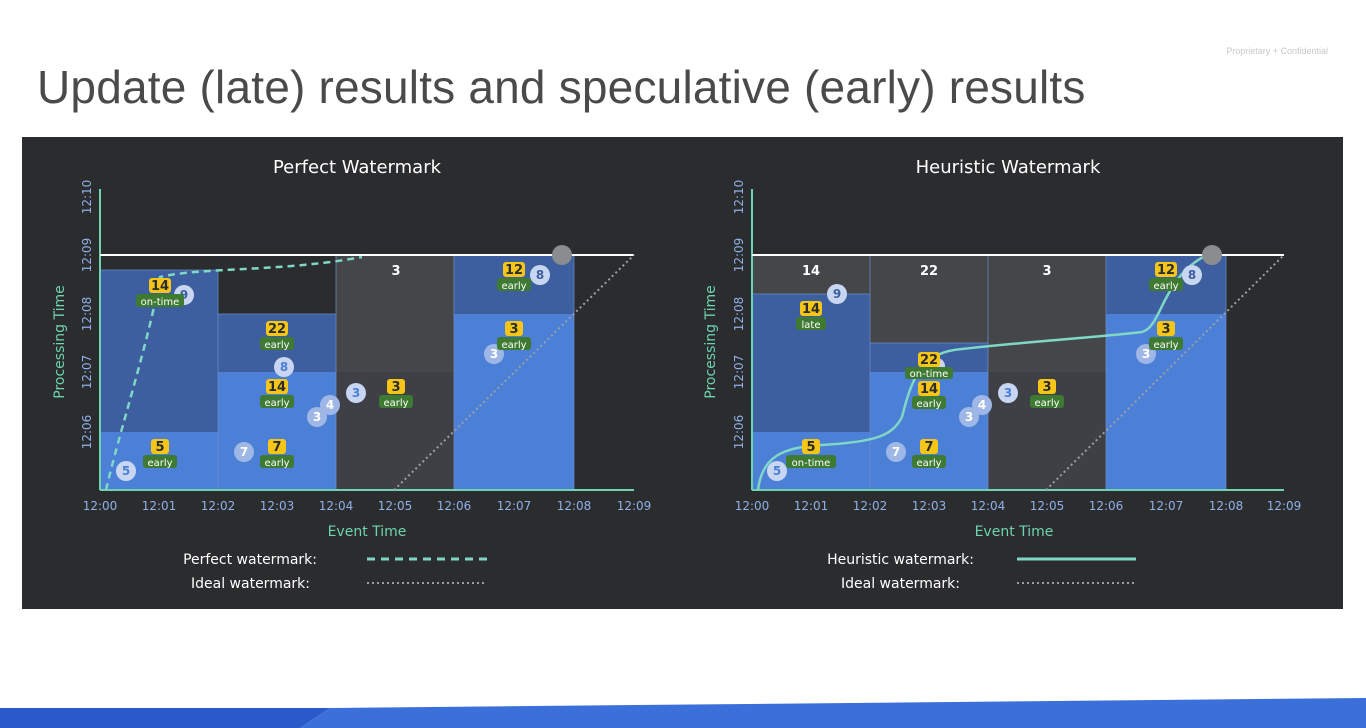 This screenshot has width=1366, height=728. Describe the element at coordinates (900, 560) in the screenshot. I see `legend-label: Heuristic watermark:` at that location.